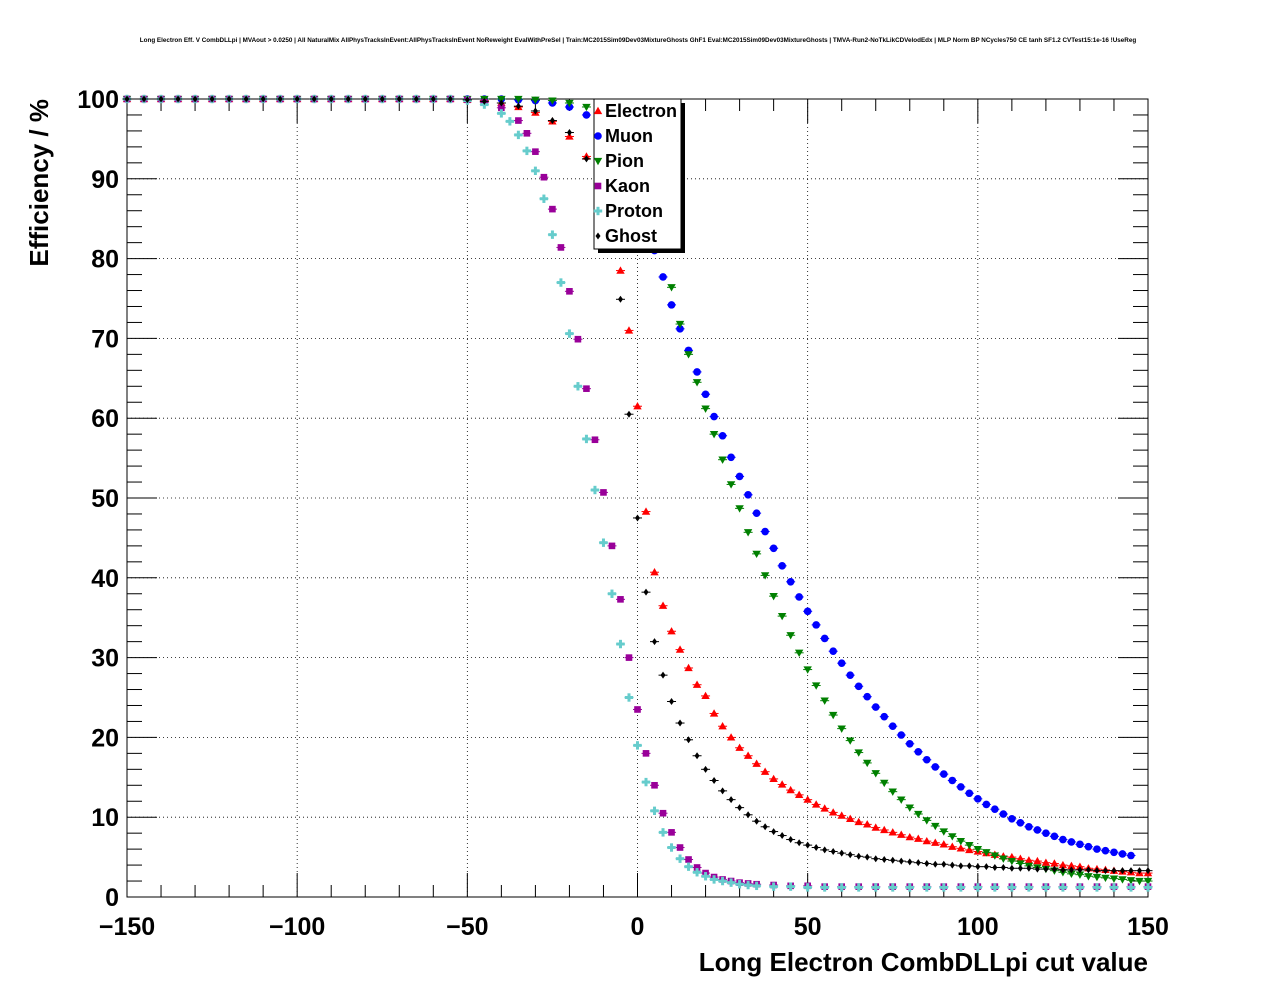  Describe the element at coordinates (112, 898) in the screenshot. I see `y-tick-label: 0` at that location.